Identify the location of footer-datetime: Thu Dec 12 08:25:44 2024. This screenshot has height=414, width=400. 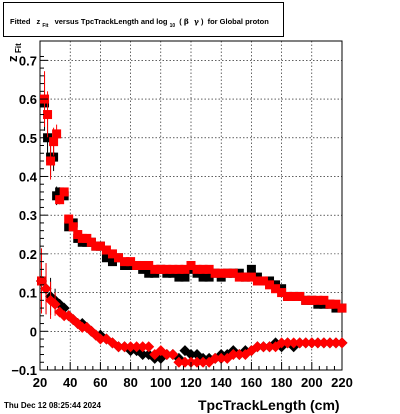
(52, 405).